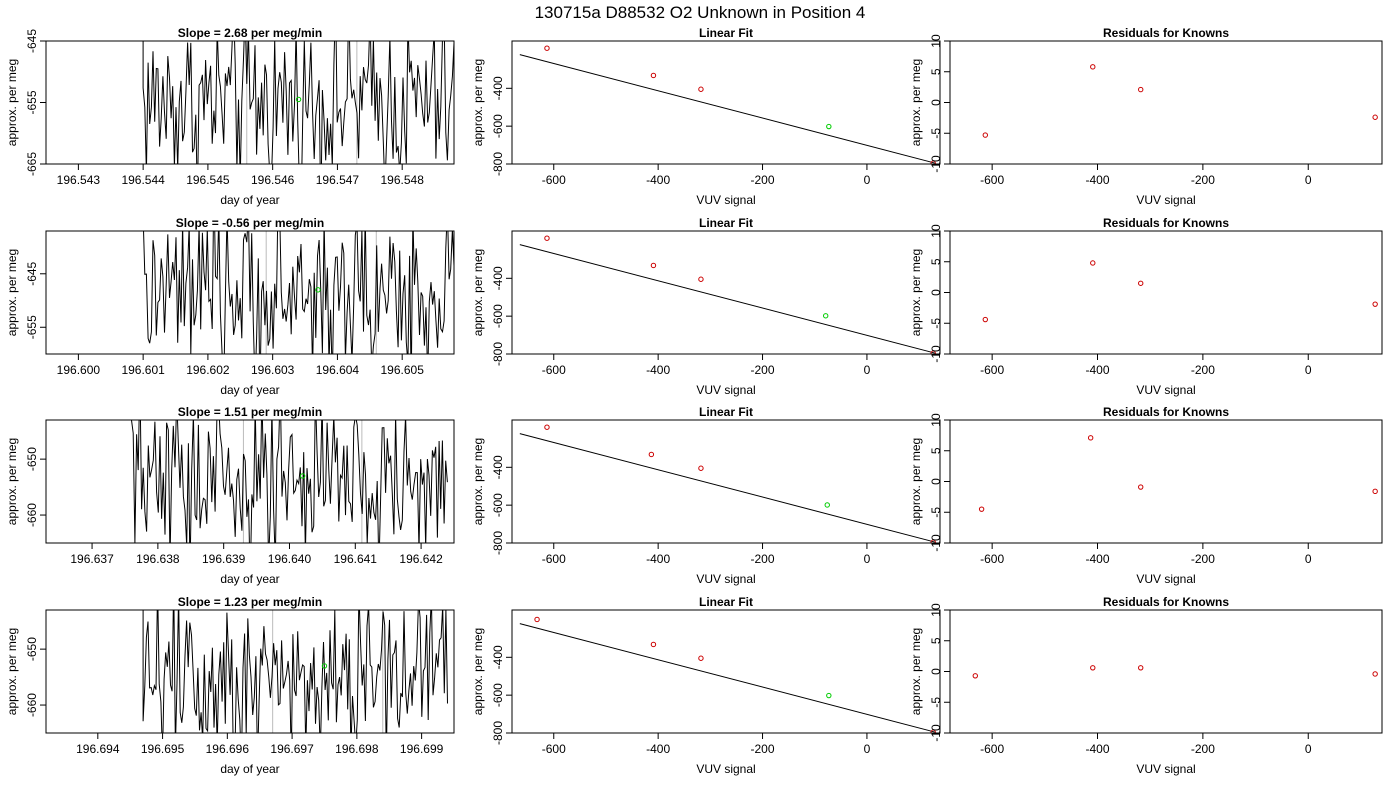 The height and width of the screenshot is (800, 1400). Describe the element at coordinates (32, 102) in the screenshot. I see `y-tick-label: -655` at that location.